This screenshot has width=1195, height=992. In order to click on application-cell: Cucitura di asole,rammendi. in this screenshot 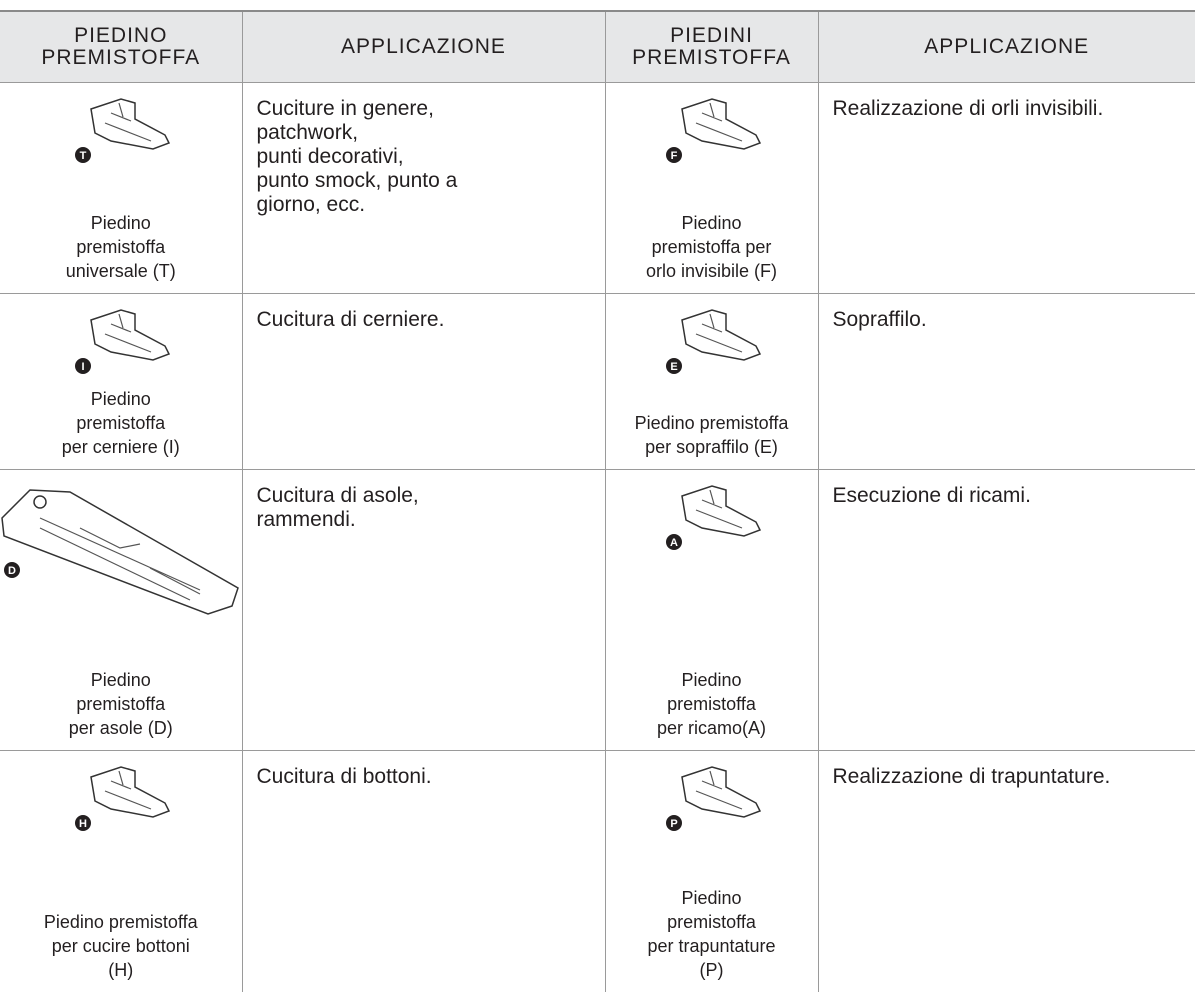, I will do `click(423, 610)`.